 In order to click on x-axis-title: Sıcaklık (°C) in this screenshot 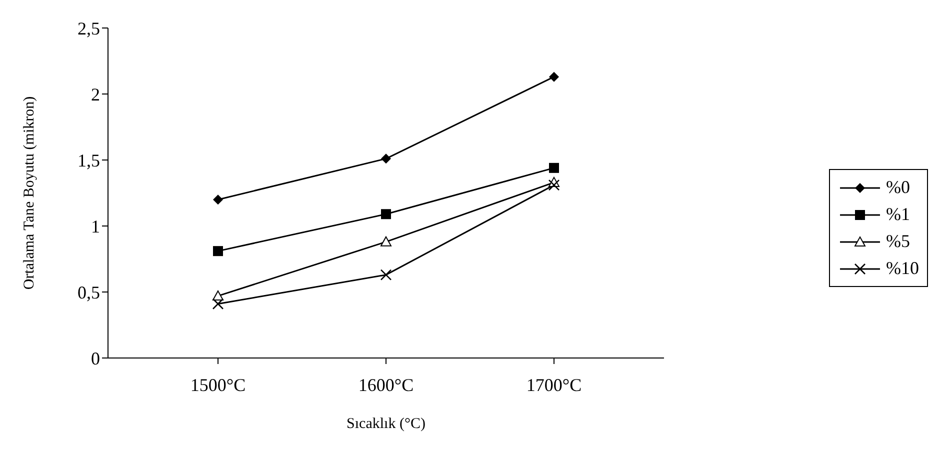, I will do `click(386, 424)`.